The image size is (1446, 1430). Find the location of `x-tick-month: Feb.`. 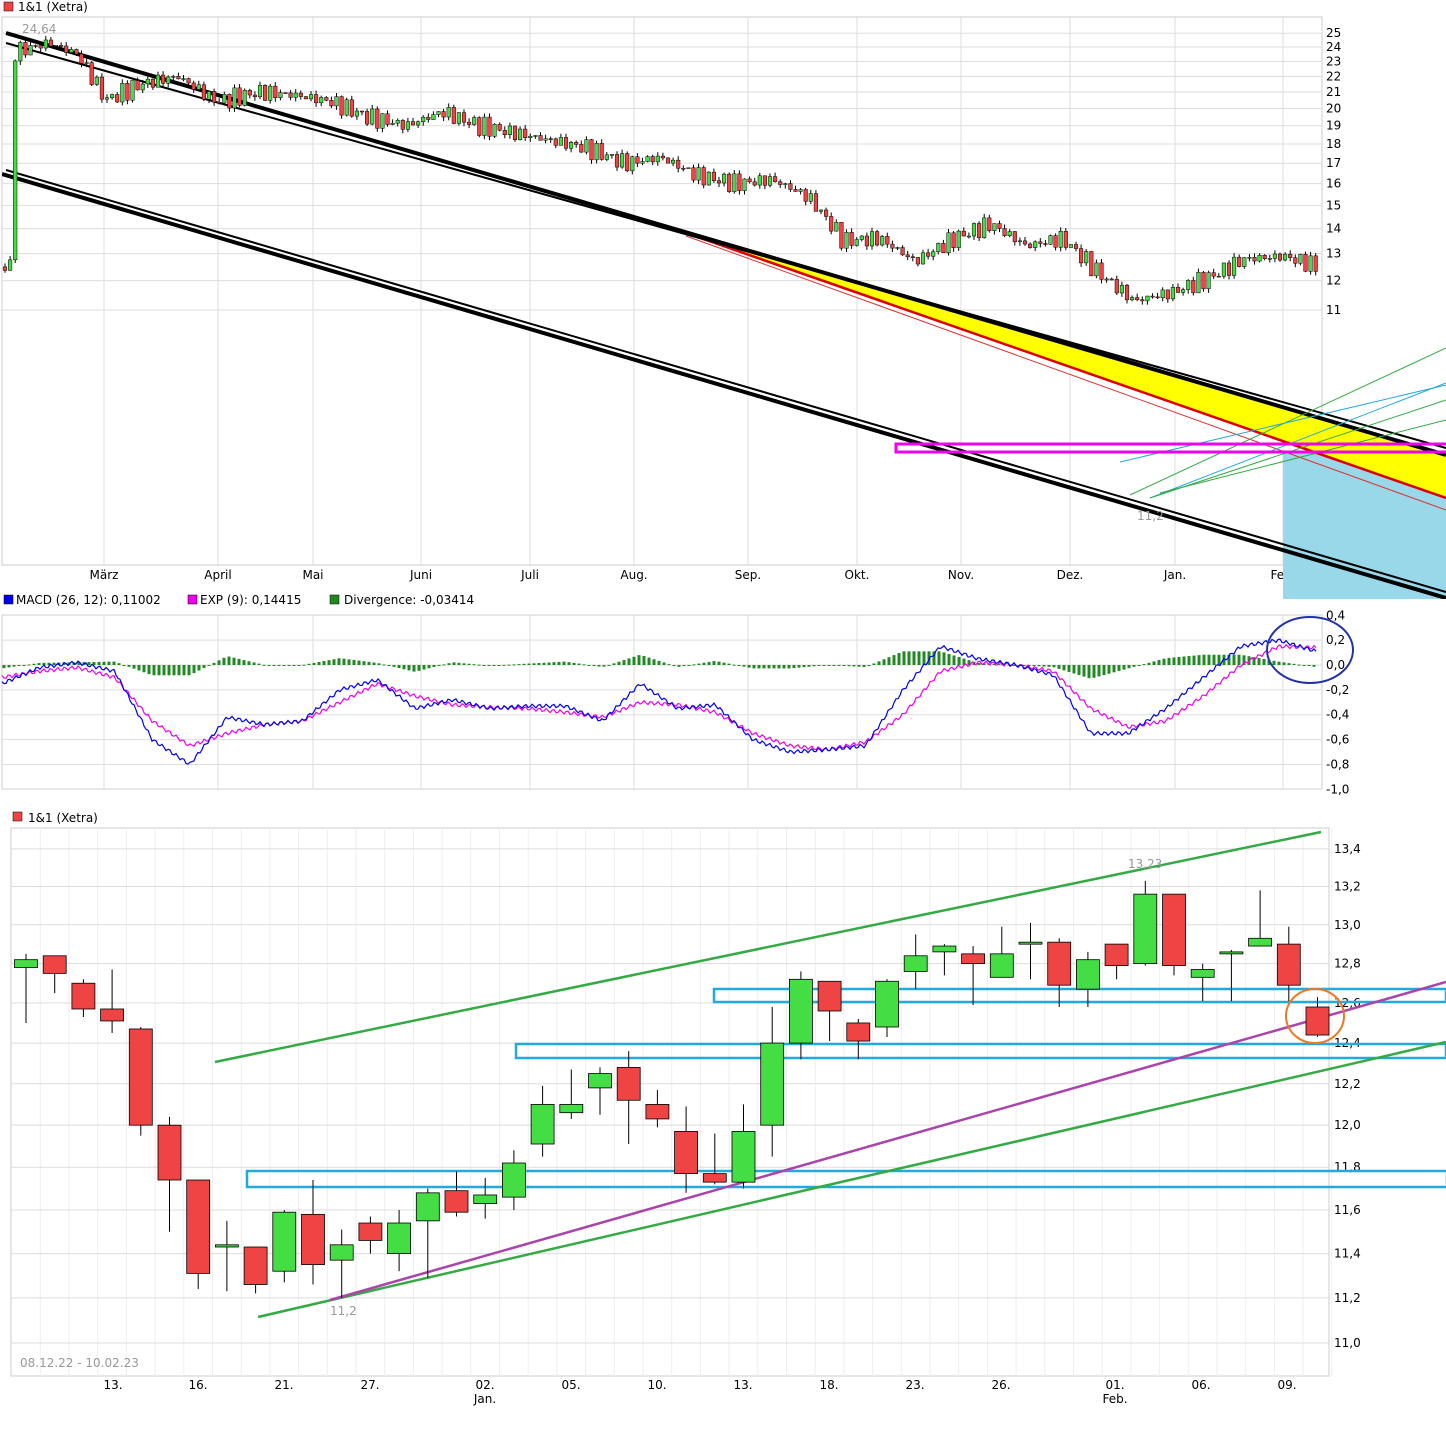

x-tick-month: Feb. is located at coordinates (1114, 1399).